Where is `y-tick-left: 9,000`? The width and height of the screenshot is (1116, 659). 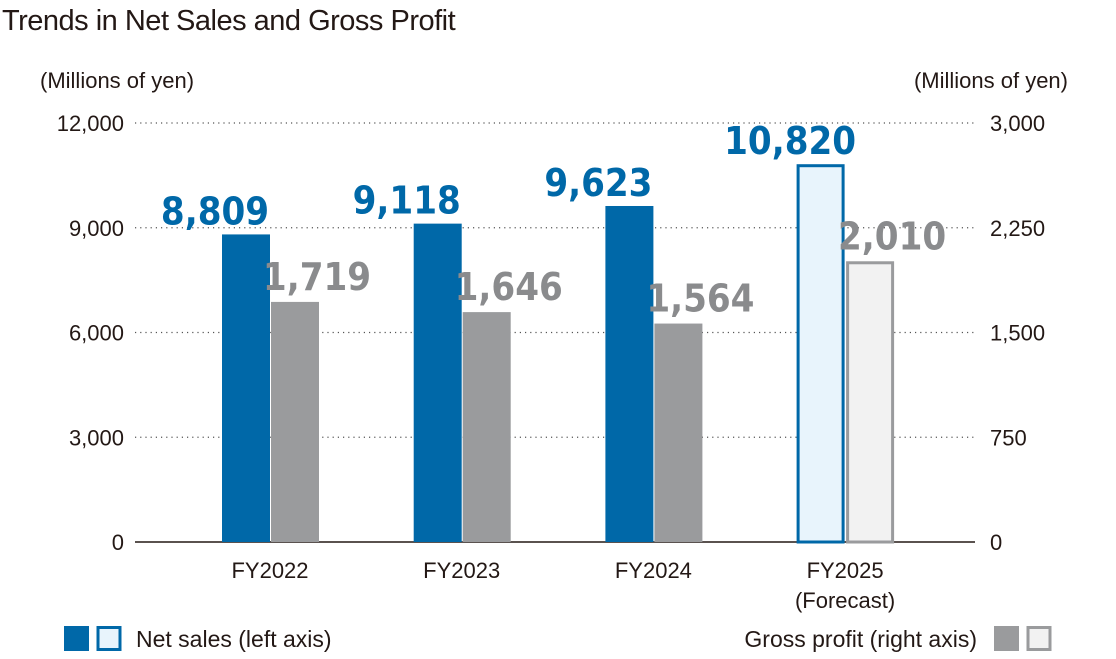 y-tick-left: 9,000 is located at coordinates (96, 228).